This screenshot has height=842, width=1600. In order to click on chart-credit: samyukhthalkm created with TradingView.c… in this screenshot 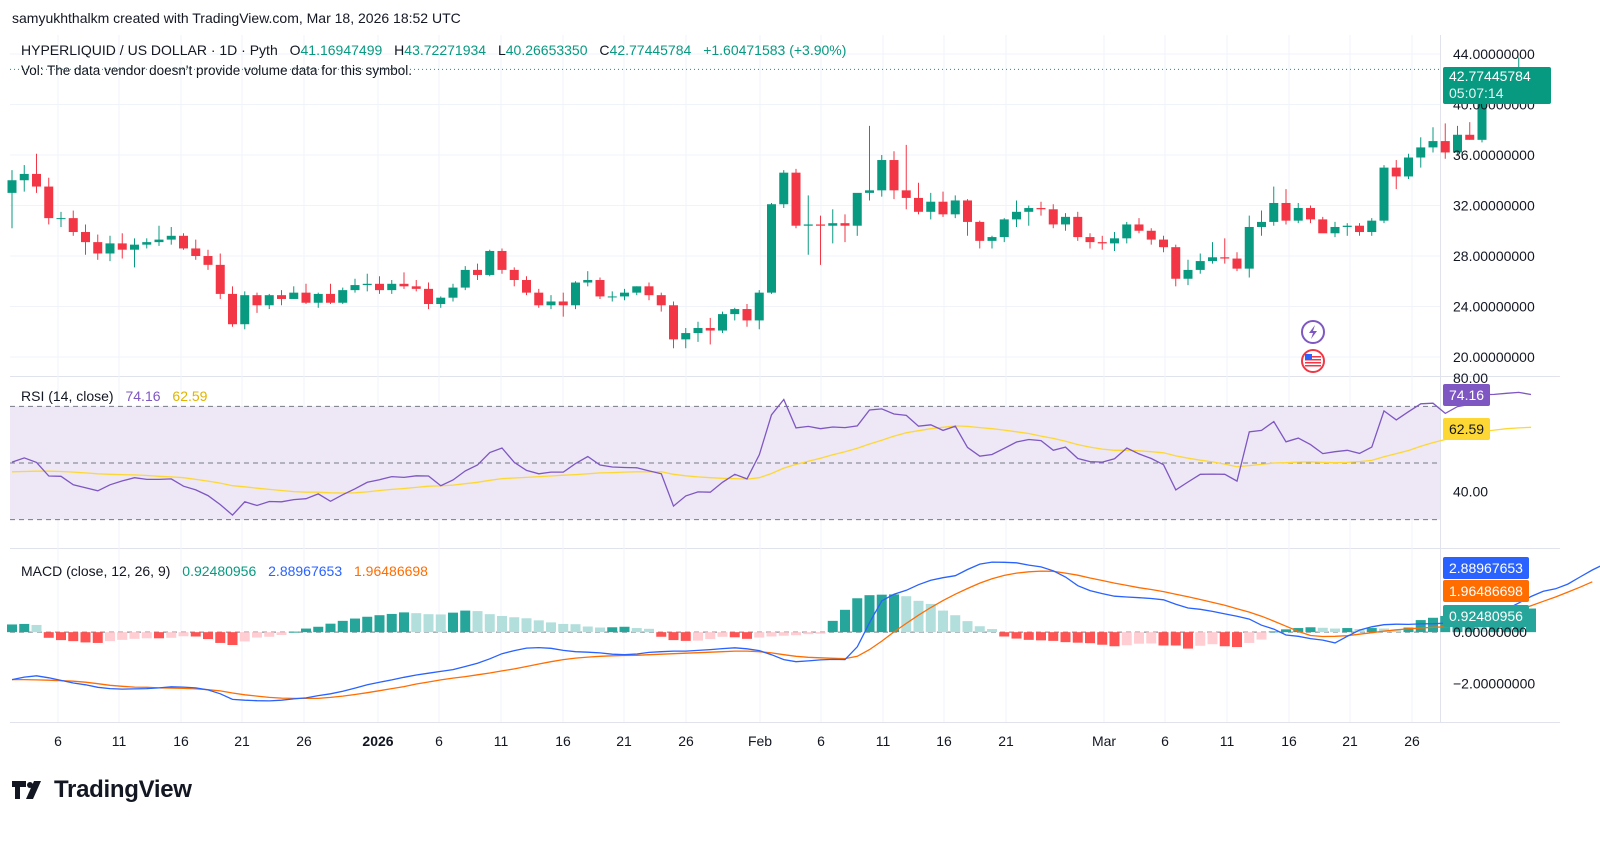, I will do `click(236, 18)`.